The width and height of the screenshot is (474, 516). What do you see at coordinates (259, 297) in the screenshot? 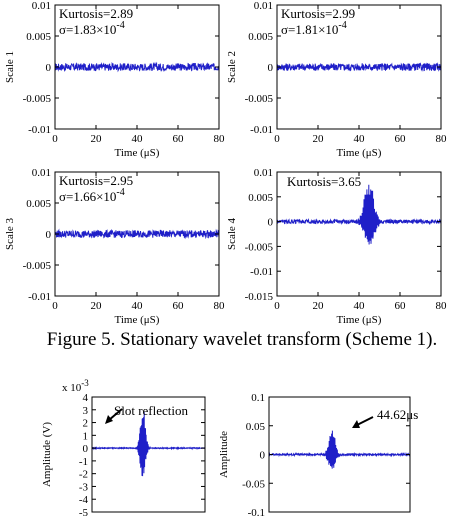
I see `y-tick-label: -0.015` at bounding box center [259, 297].